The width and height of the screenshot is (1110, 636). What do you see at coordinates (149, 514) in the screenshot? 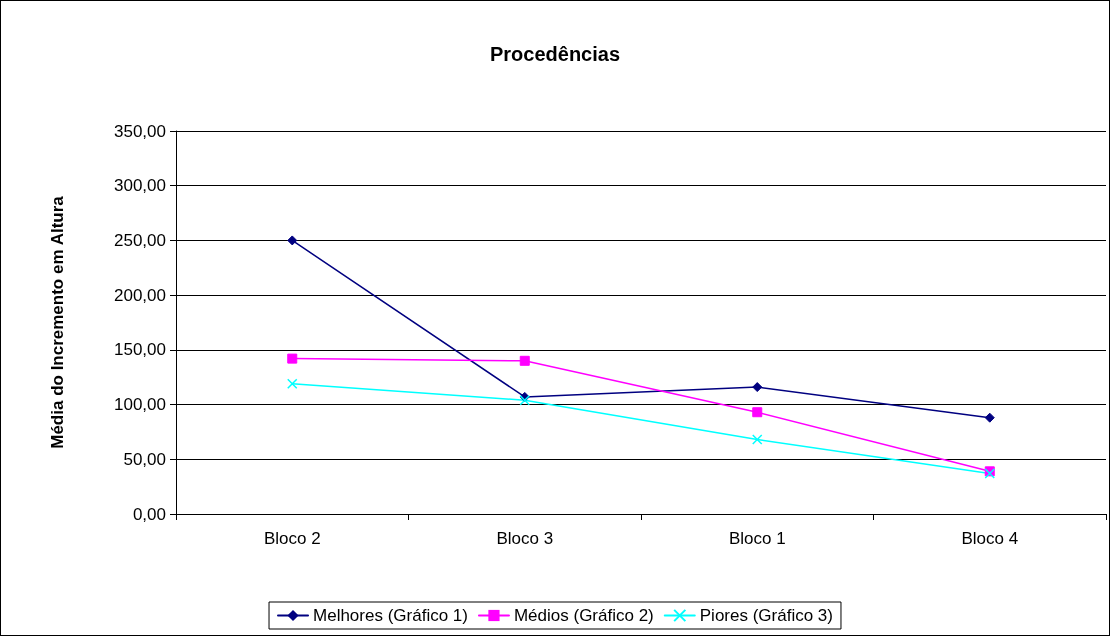
I see `y-tick-label: 0,00` at bounding box center [149, 514].